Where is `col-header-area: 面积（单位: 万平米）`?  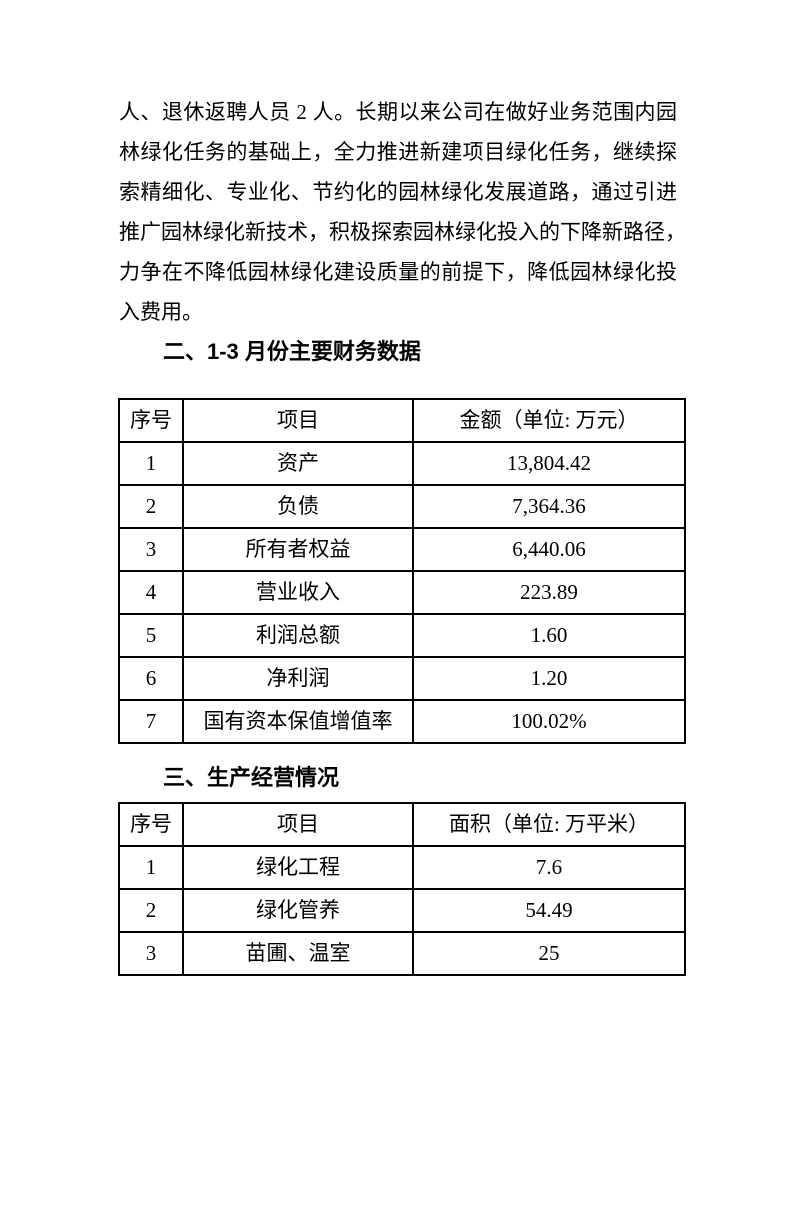
col-header-area: 面积（单位: 万平米） is located at coordinates (549, 824).